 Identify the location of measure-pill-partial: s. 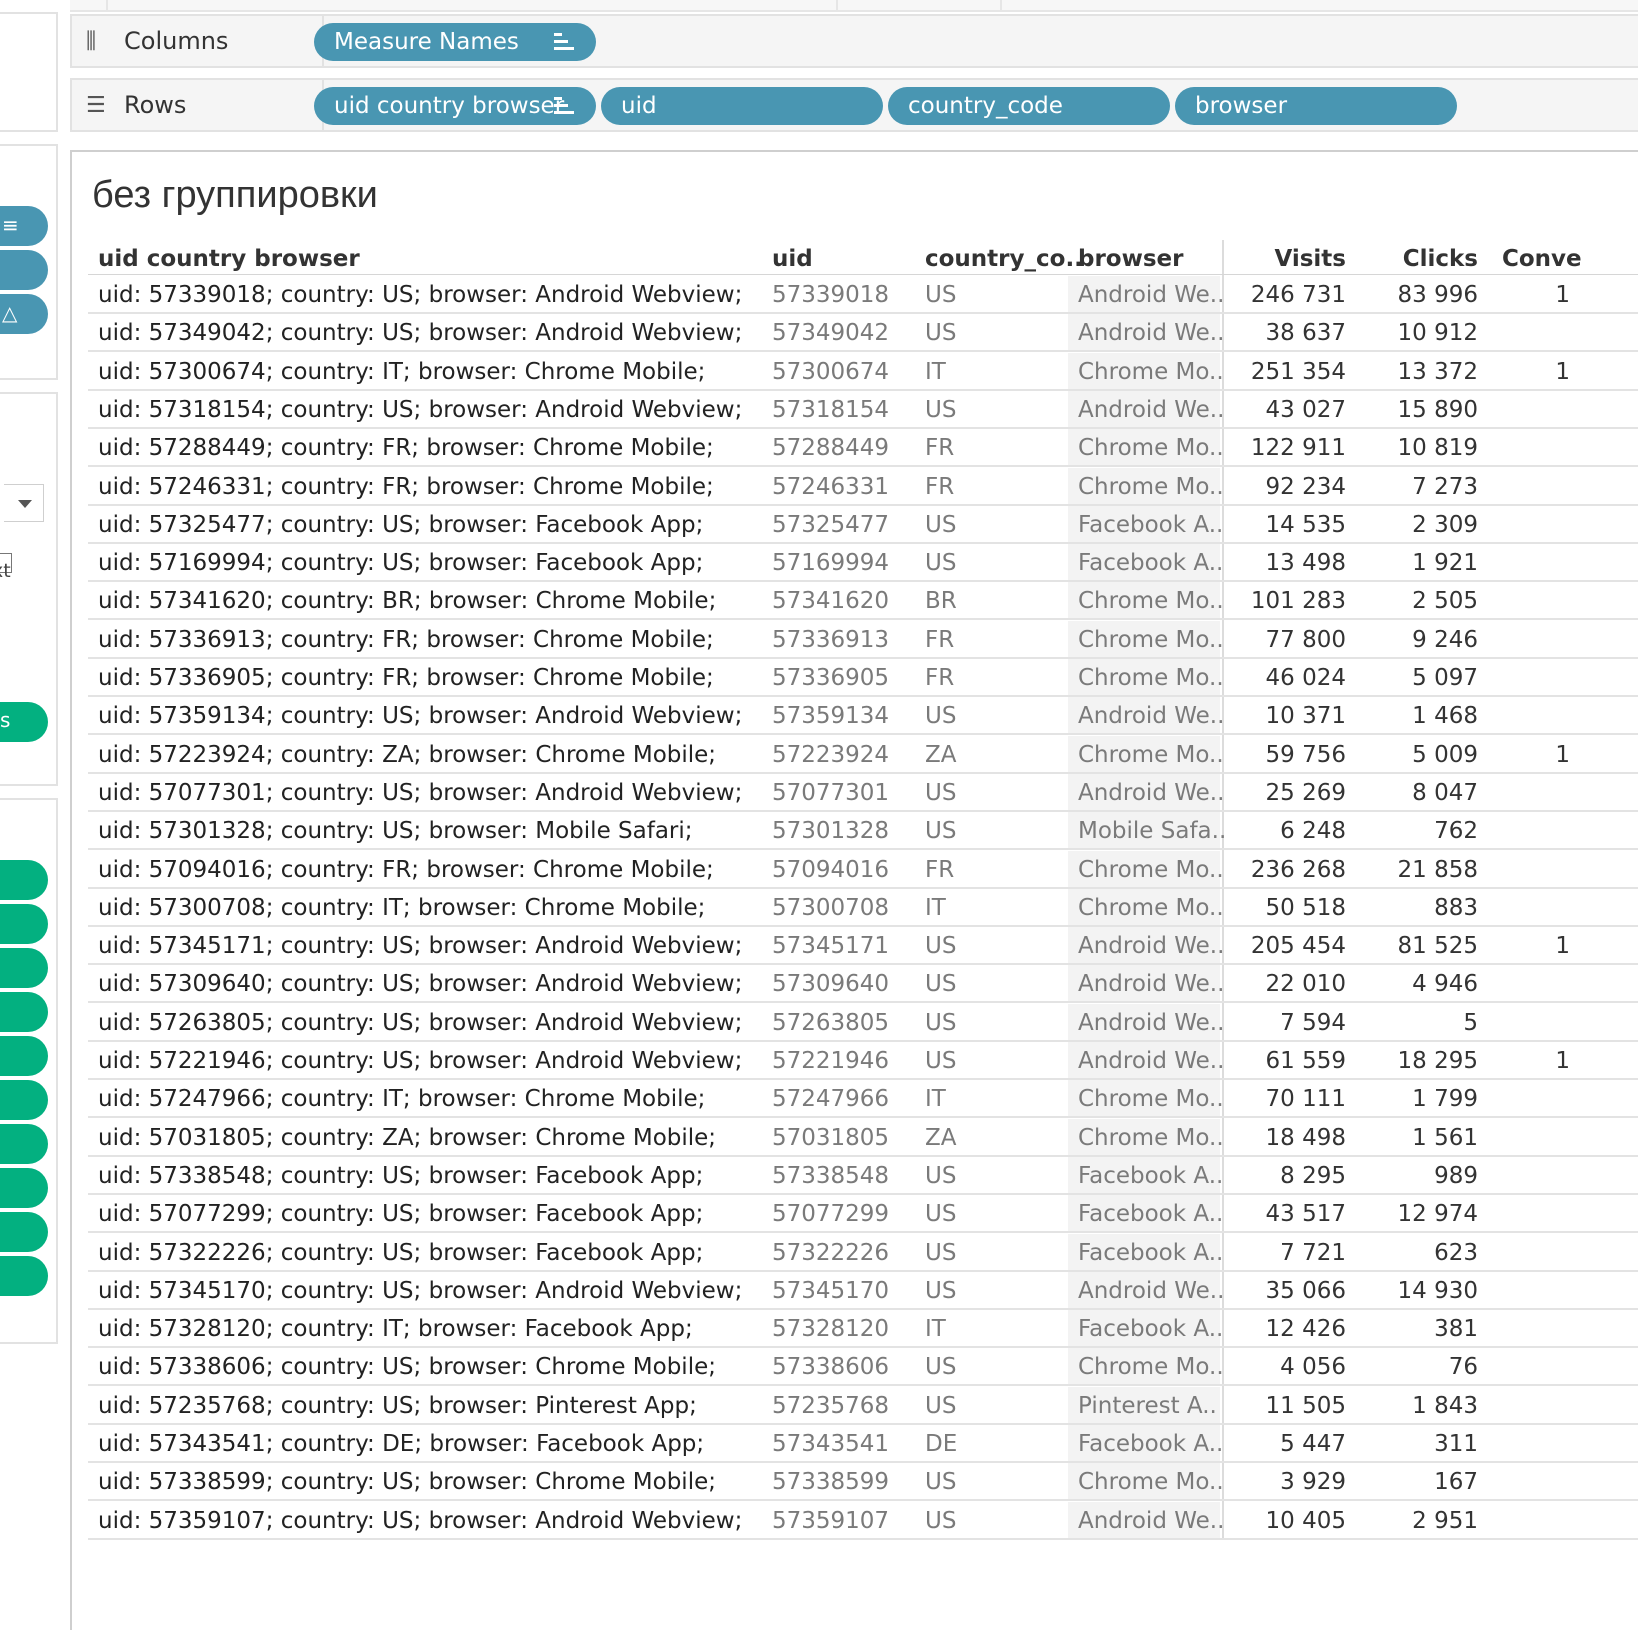
(24, 722).